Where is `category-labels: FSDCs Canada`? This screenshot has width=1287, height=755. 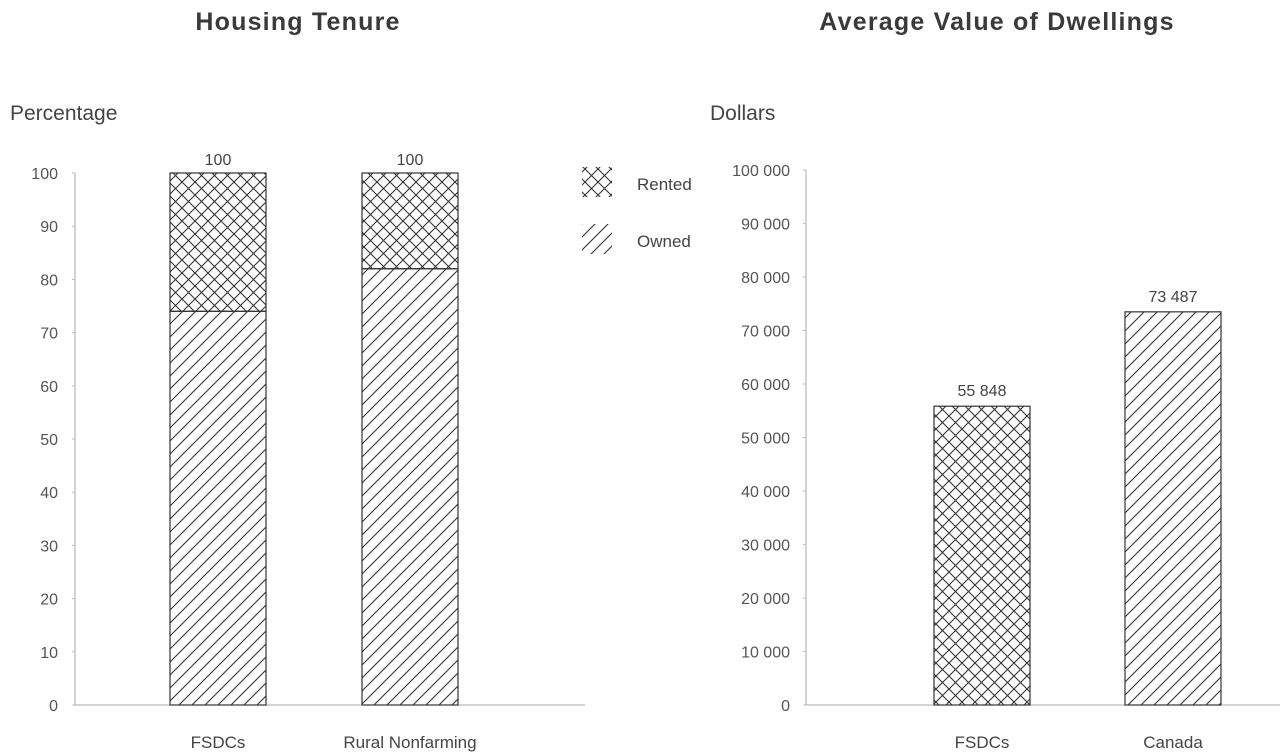
category-labels: FSDCs Canada is located at coordinates (1079, 742).